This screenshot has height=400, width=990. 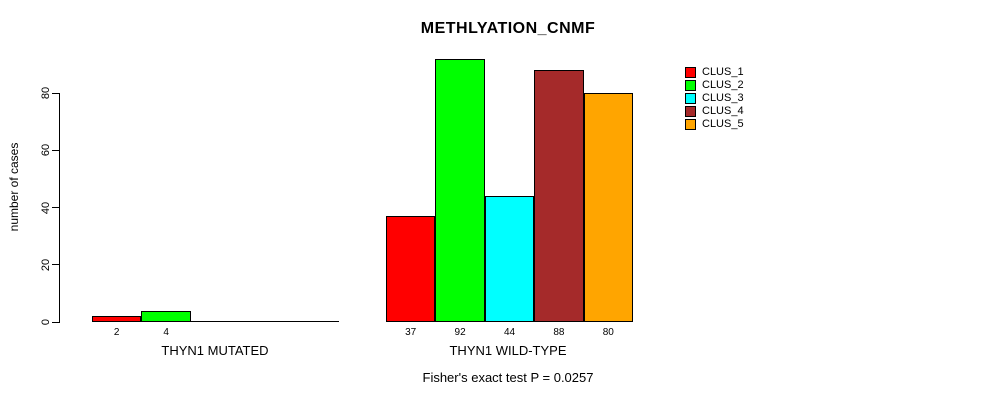 I want to click on x-group-label-wildtype: THYN1 WILD-TYPE, so click(x=508, y=350).